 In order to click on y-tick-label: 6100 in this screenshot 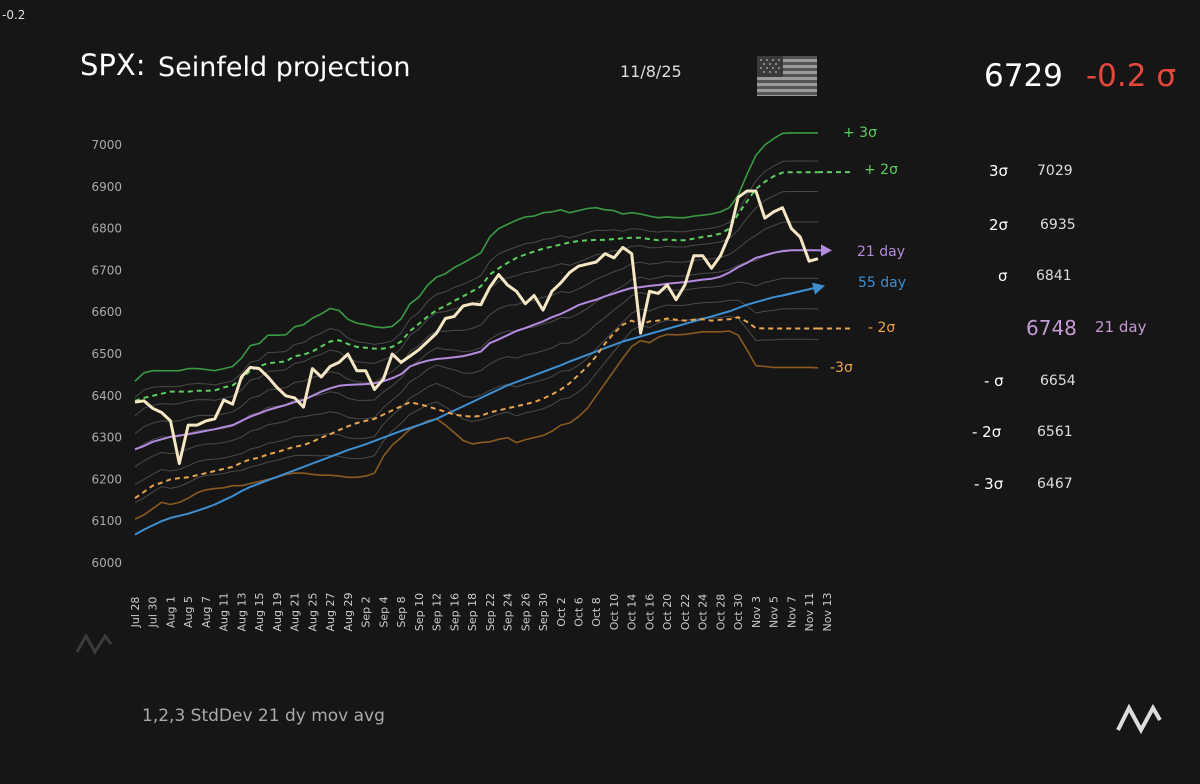, I will do `click(106, 521)`.